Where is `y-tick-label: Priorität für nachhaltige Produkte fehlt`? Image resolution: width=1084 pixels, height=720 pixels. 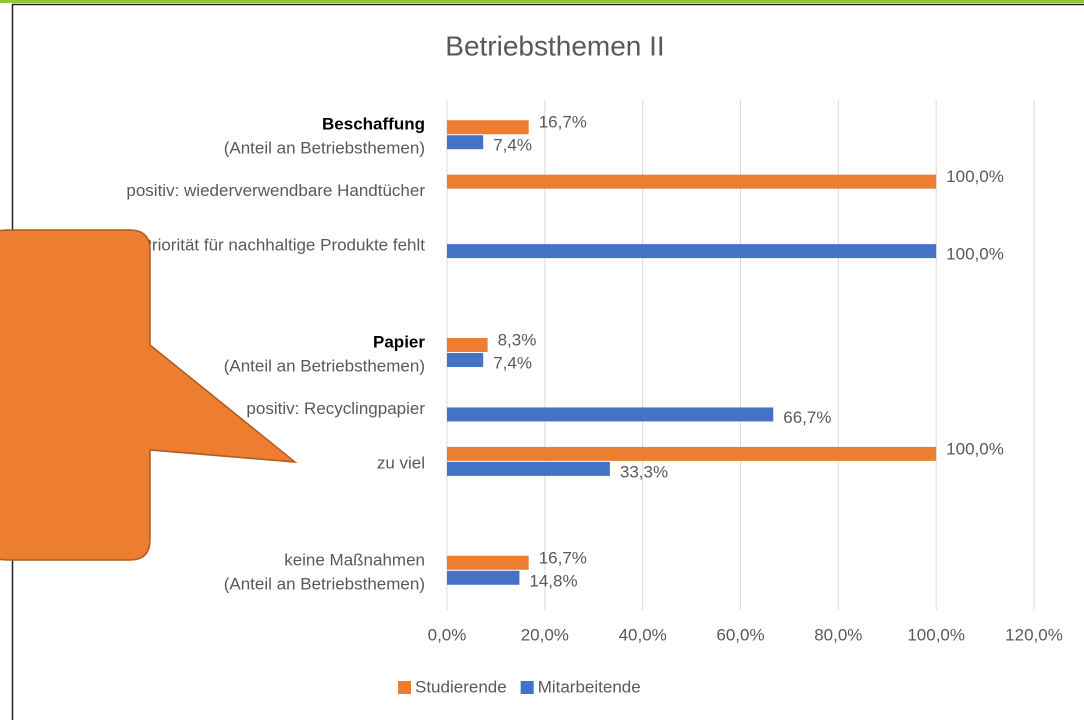
y-tick-label: Priorität für nachhaltige Produkte fehlt is located at coordinates (283, 245).